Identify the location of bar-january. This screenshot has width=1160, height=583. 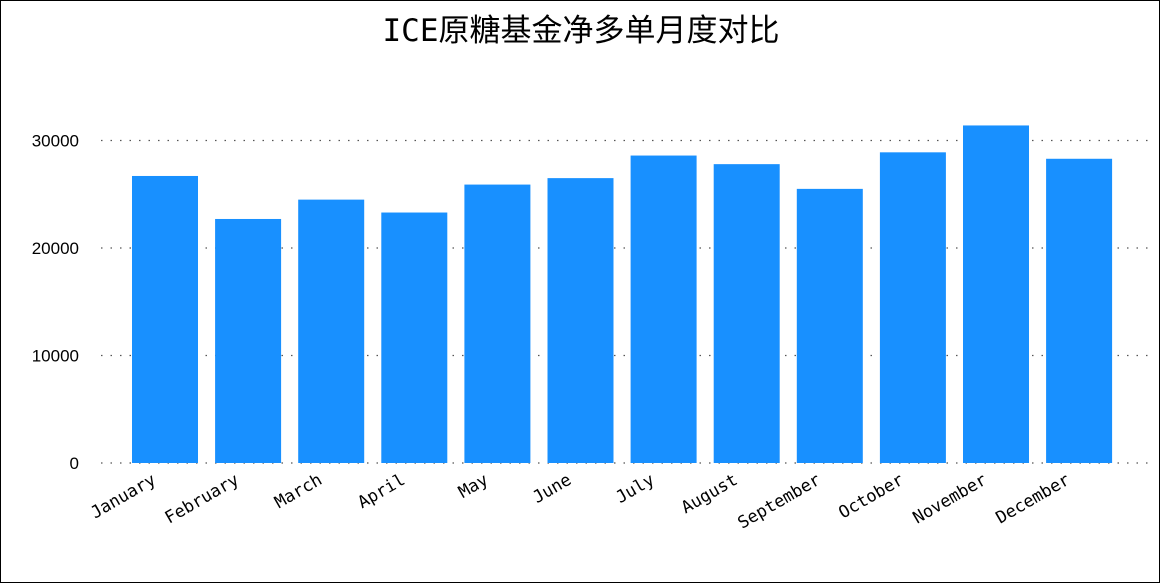
(165, 319).